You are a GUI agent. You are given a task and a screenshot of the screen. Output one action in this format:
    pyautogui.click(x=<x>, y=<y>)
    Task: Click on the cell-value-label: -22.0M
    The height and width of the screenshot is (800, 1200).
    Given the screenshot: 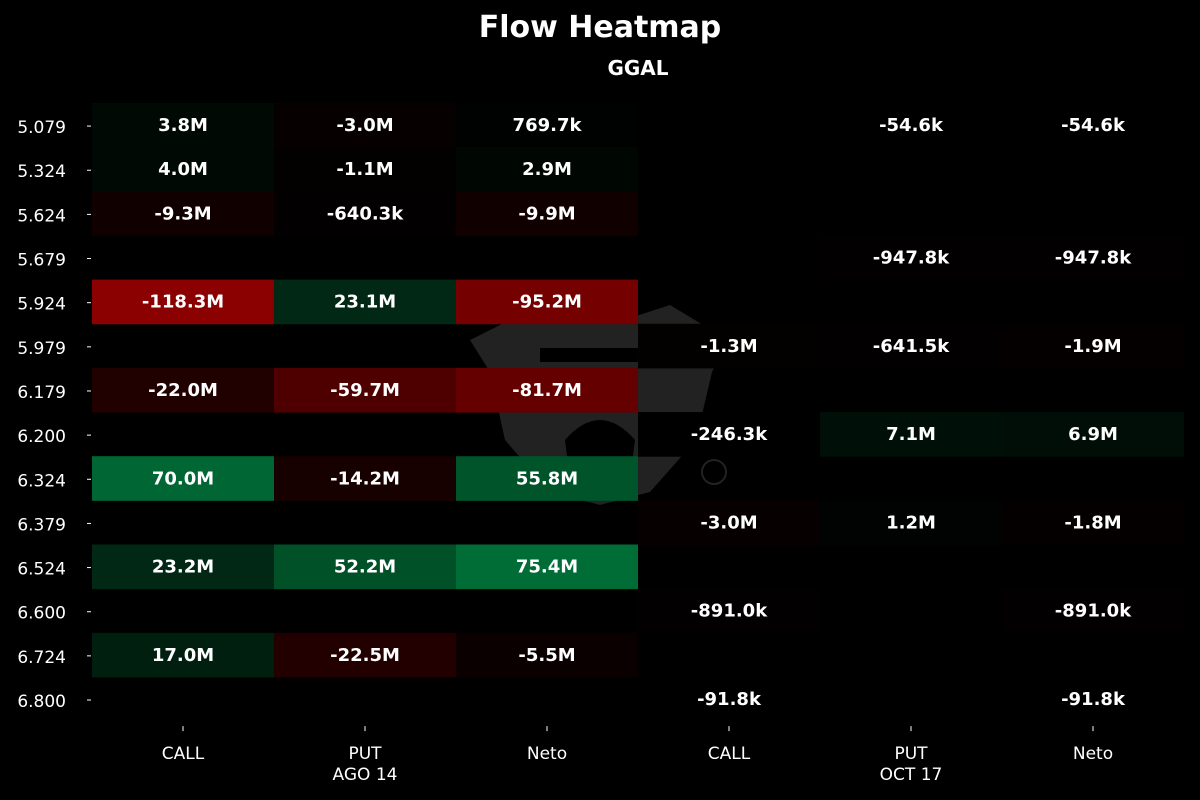 What is the action you would take?
    pyautogui.click(x=183, y=390)
    